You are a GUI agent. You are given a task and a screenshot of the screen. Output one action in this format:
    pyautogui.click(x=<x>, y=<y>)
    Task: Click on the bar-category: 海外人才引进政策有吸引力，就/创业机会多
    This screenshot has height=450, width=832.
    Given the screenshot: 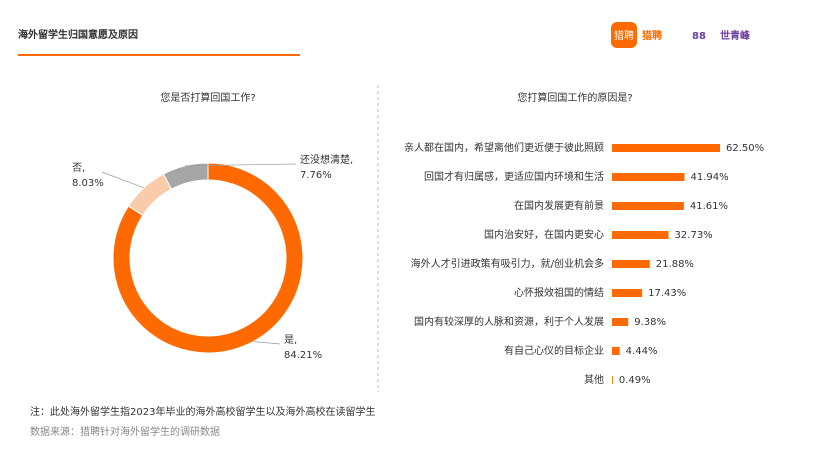 What is the action you would take?
    pyautogui.click(x=507, y=263)
    